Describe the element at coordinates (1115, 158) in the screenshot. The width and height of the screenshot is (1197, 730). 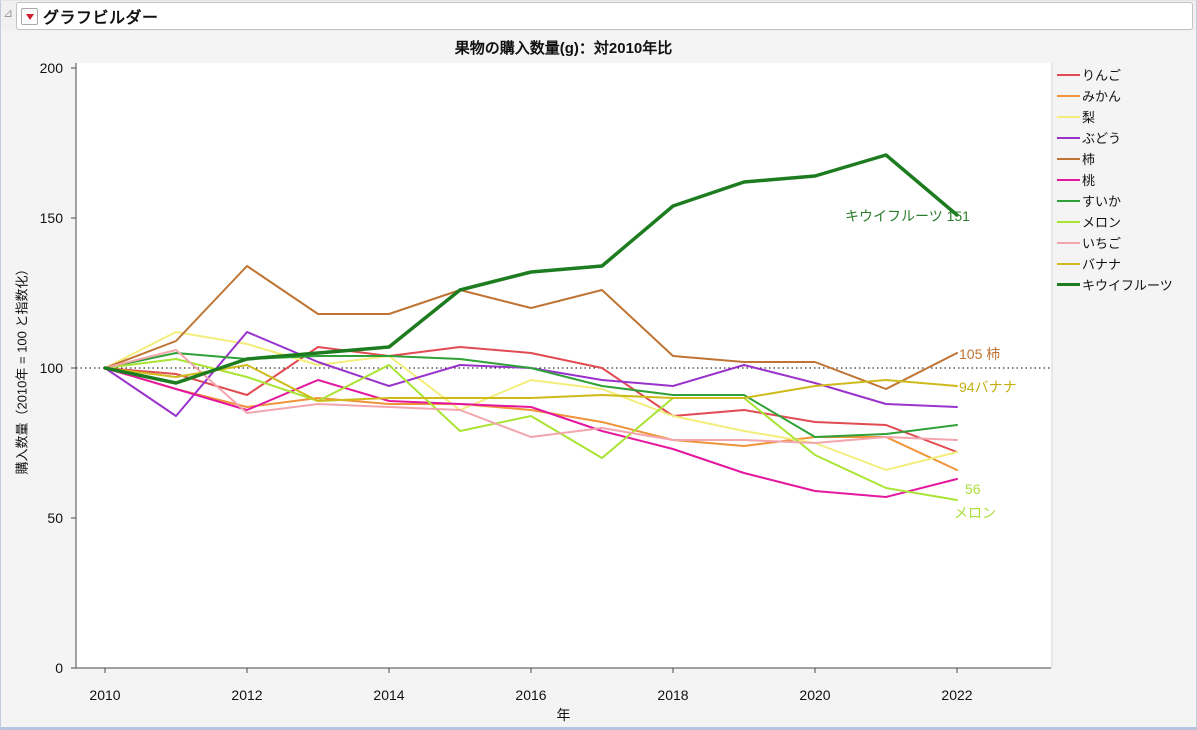
I see `legend-item-柿: 柿` at that location.